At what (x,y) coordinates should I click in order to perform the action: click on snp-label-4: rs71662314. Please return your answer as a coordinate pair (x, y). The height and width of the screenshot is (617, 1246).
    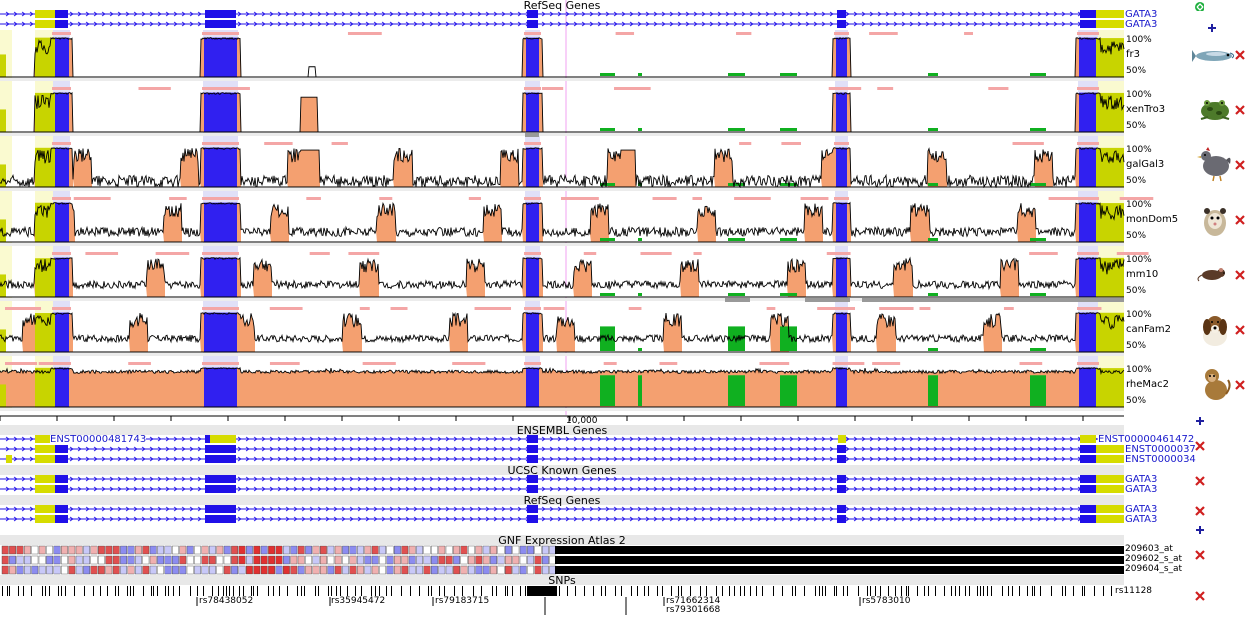
    Looking at the image, I should click on (693, 601).